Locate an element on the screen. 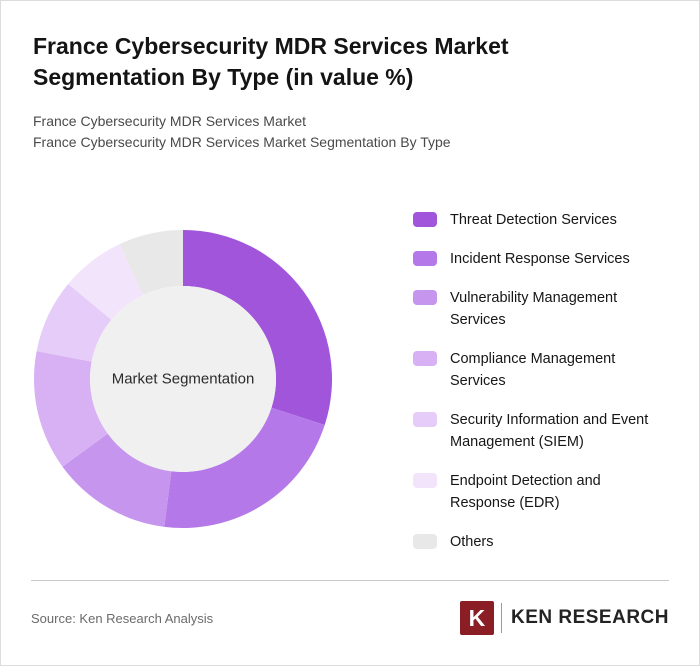 Image resolution: width=700 pixels, height=666 pixels. logo-k-icon: K is located at coordinates (476, 618).